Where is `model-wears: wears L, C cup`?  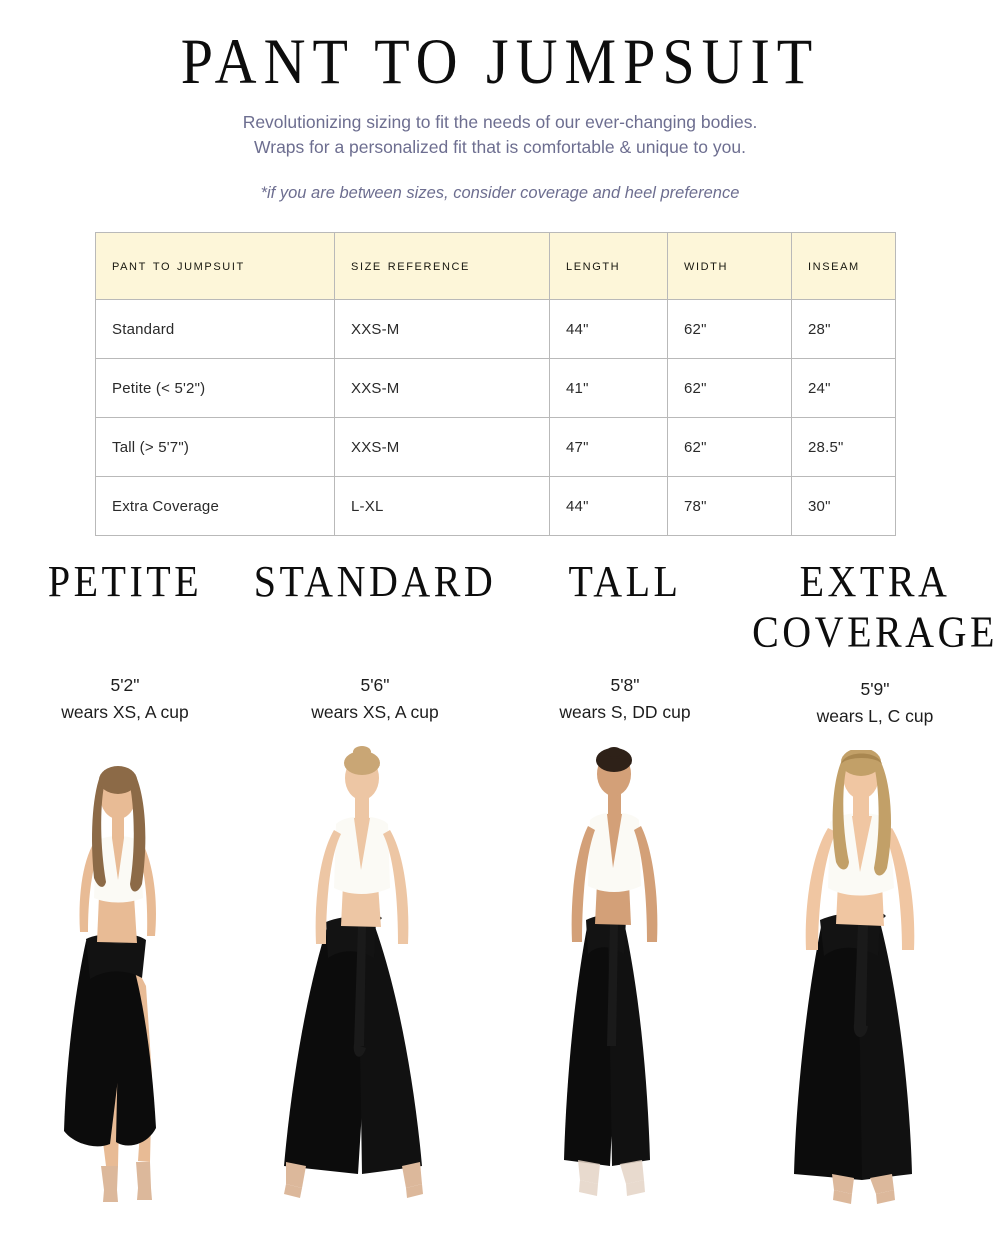 model-wears: wears L, C cup is located at coordinates (875, 716).